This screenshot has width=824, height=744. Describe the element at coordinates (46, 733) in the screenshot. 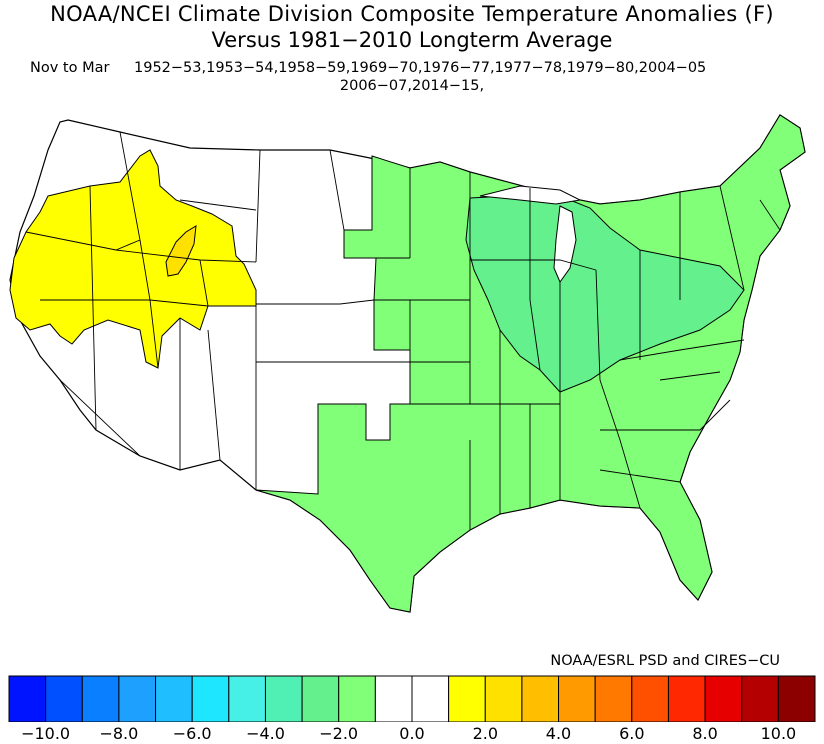

I see `legend-tick-label: −10.0` at that location.